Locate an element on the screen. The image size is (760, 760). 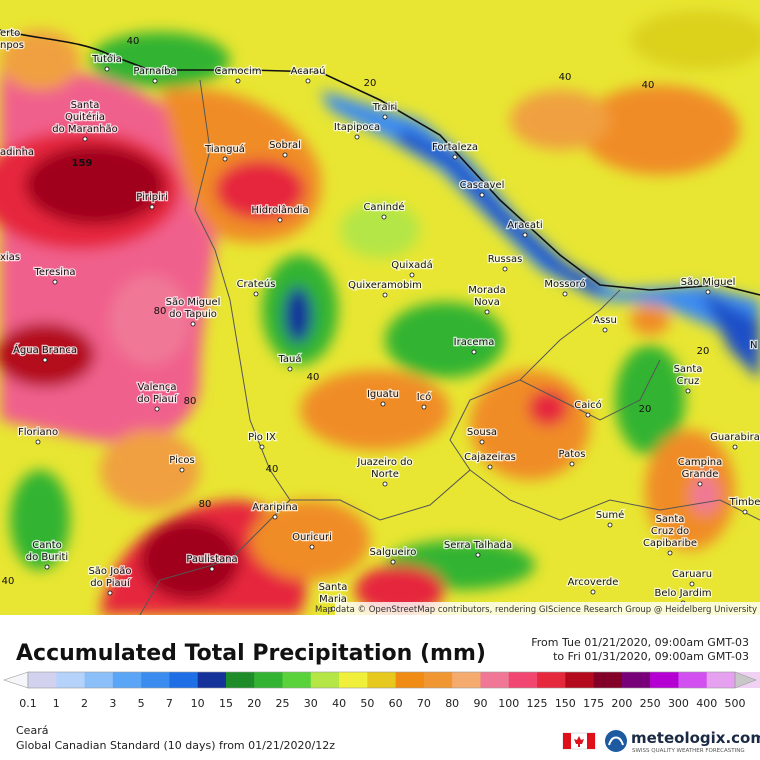
attribution-bar is located at coordinates (547, 608).